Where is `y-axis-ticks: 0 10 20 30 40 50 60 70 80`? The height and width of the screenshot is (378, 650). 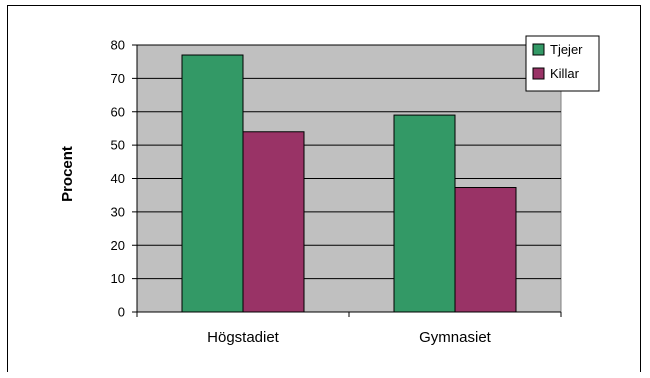
y-axis-ticks: 0 10 20 30 40 50 60 70 80 is located at coordinates (124, 179).